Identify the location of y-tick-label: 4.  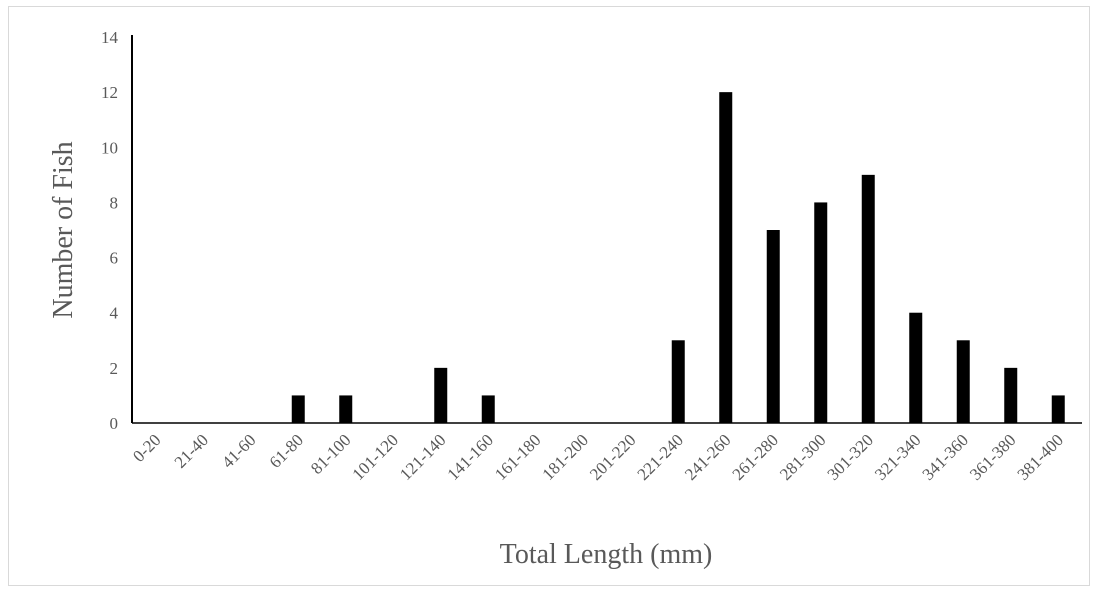
(114, 313).